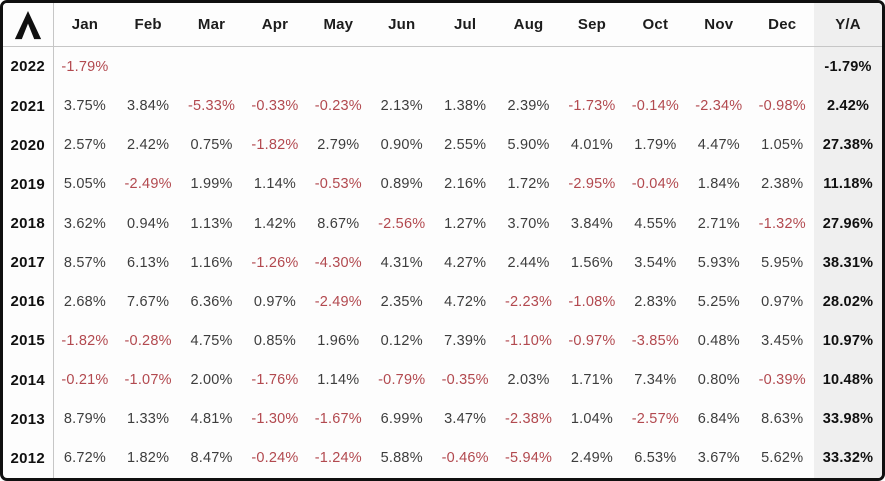 The width and height of the screenshot is (885, 481). What do you see at coordinates (848, 302) in the screenshot?
I see `total-cell: 28.02%` at bounding box center [848, 302].